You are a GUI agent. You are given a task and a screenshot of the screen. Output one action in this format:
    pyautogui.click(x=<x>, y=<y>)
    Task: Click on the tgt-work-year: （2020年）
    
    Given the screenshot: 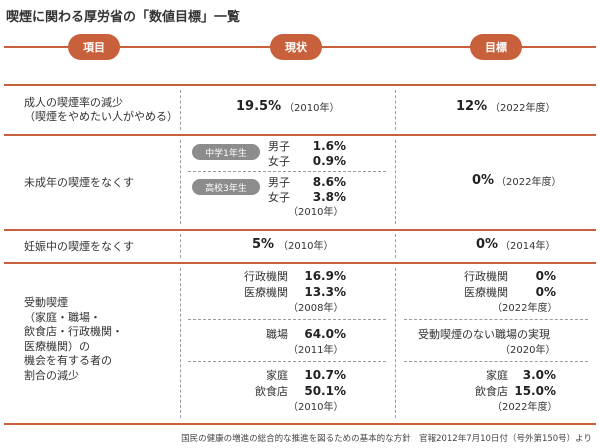 What is the action you would take?
    pyautogui.click(x=528, y=350)
    